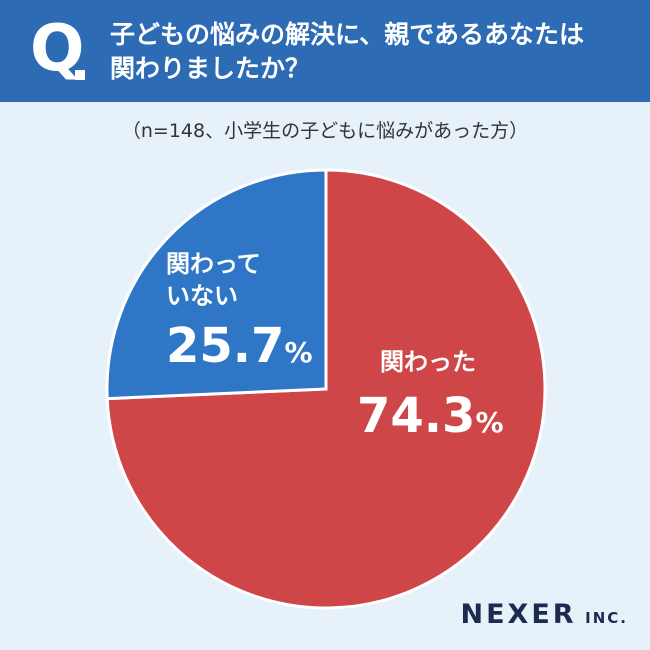 This screenshot has width=650, height=650. I want to click on brand-suffix: INC., so click(606, 618).